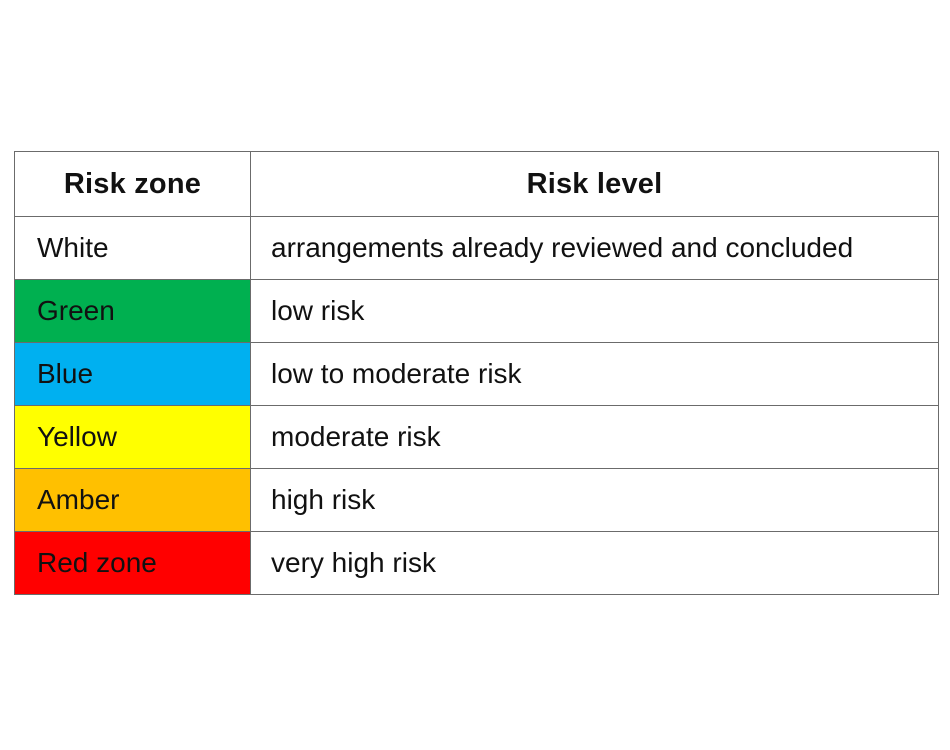 This screenshot has height=750, width=950. I want to click on level-cell: very high risk, so click(594, 563).